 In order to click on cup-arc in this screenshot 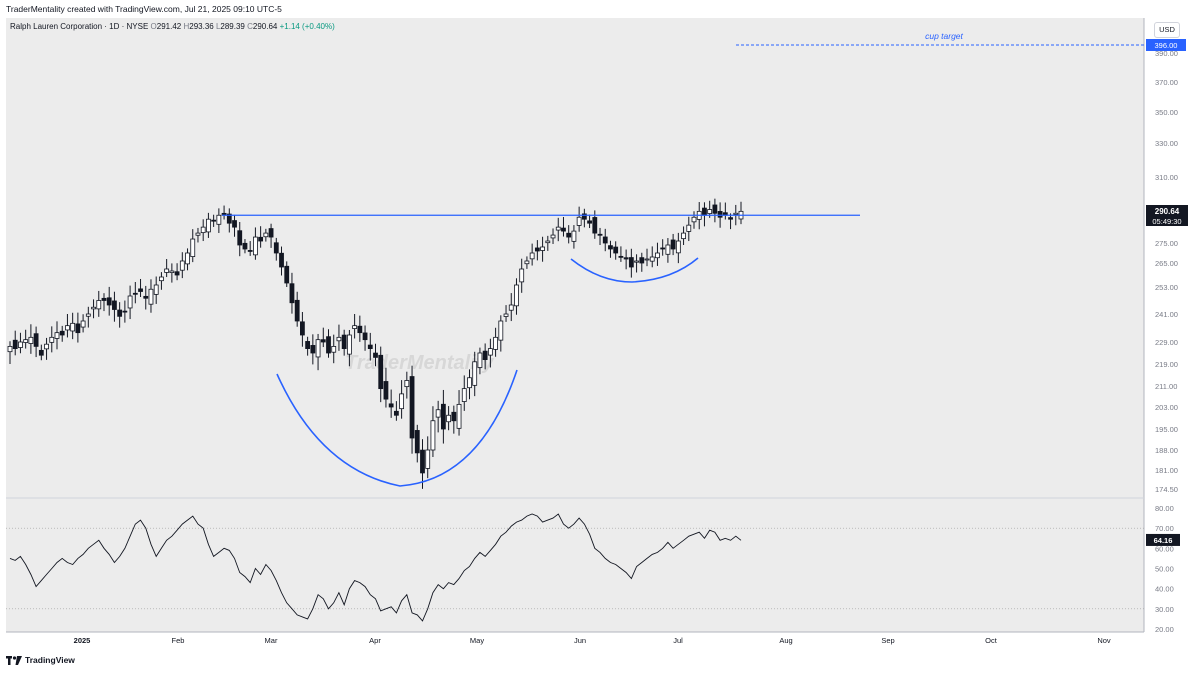, I will do `click(397, 428)`.